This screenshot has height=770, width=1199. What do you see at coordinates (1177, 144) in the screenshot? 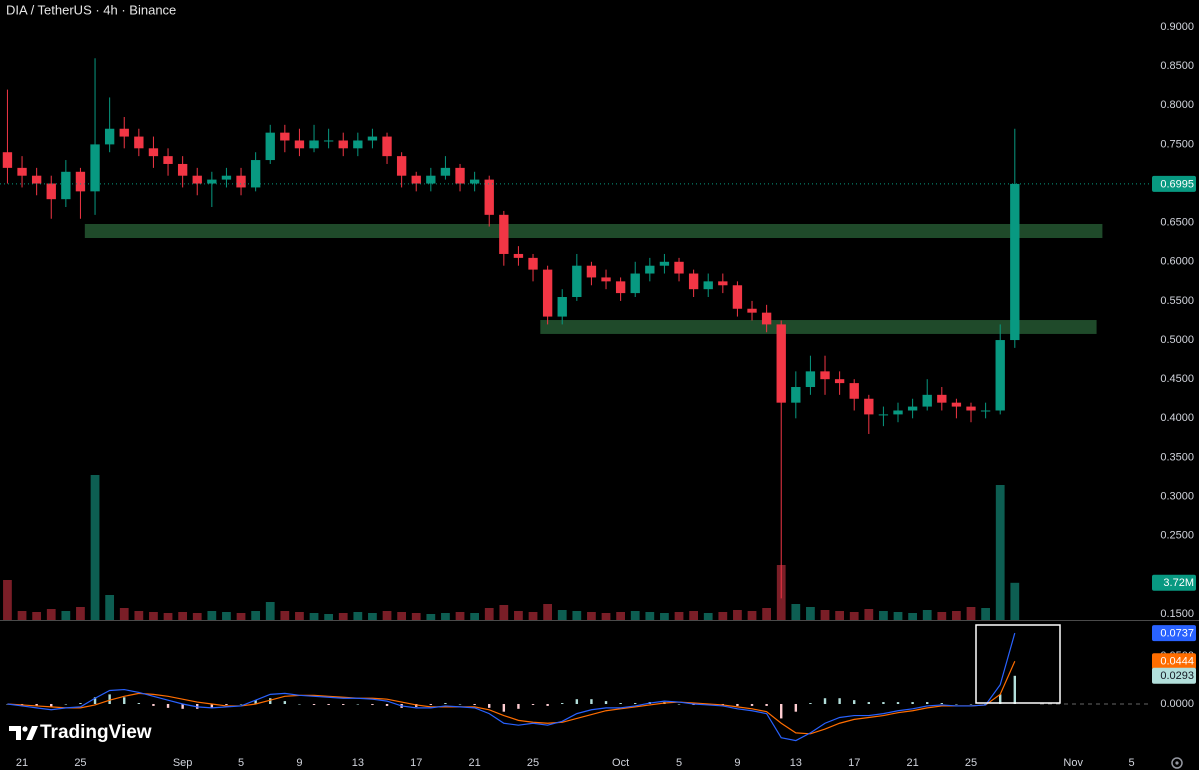
I see `y-tick-label: 0.7500` at bounding box center [1177, 144].